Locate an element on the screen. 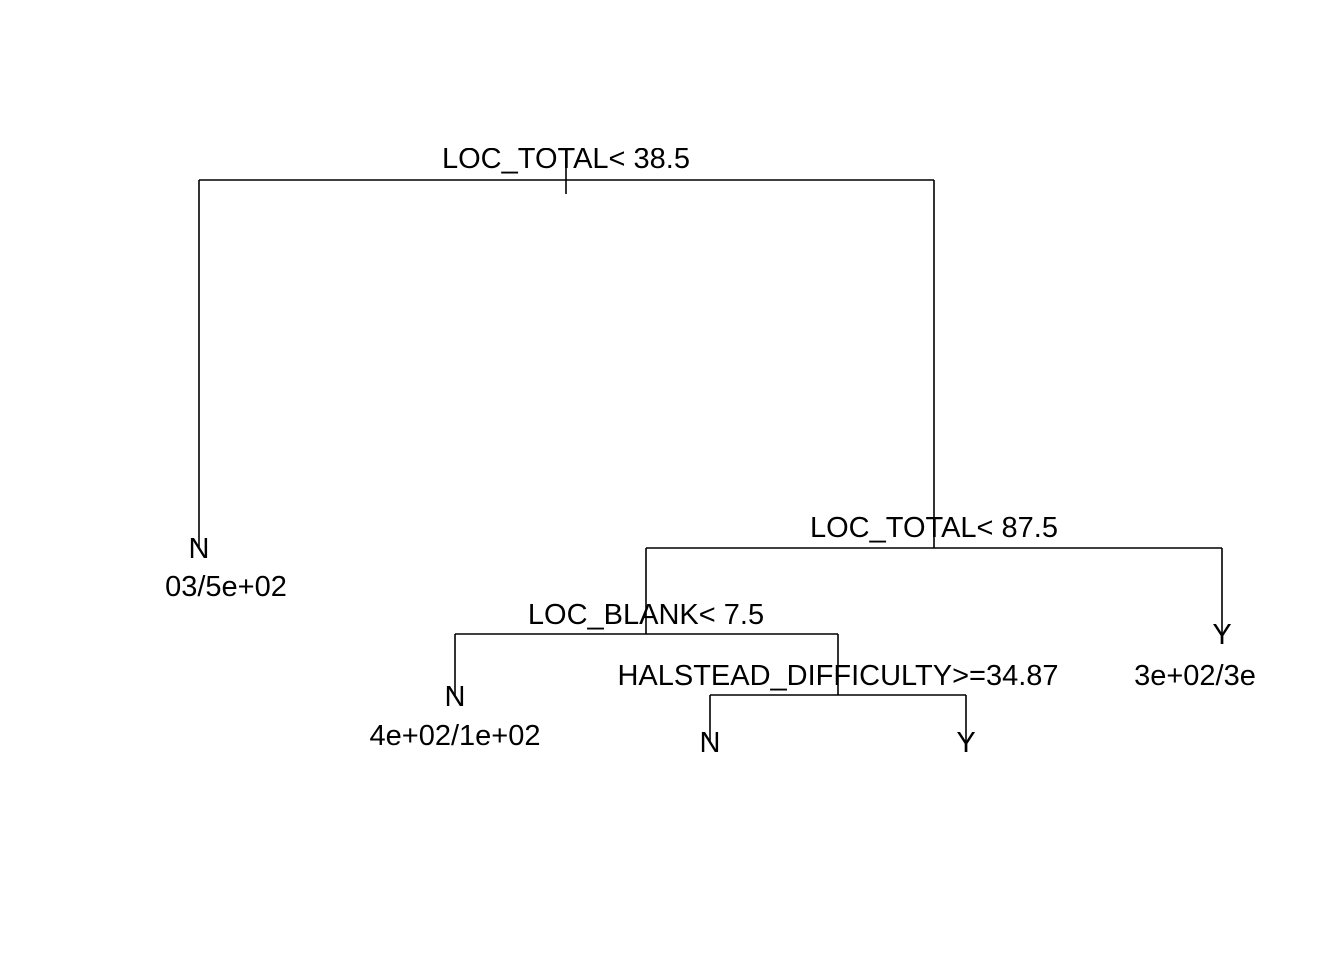 Image resolution: width=1344 pixels, height=960 pixels. split-loc-blank-label: LOC_BLANK< 7.5 is located at coordinates (646, 615).